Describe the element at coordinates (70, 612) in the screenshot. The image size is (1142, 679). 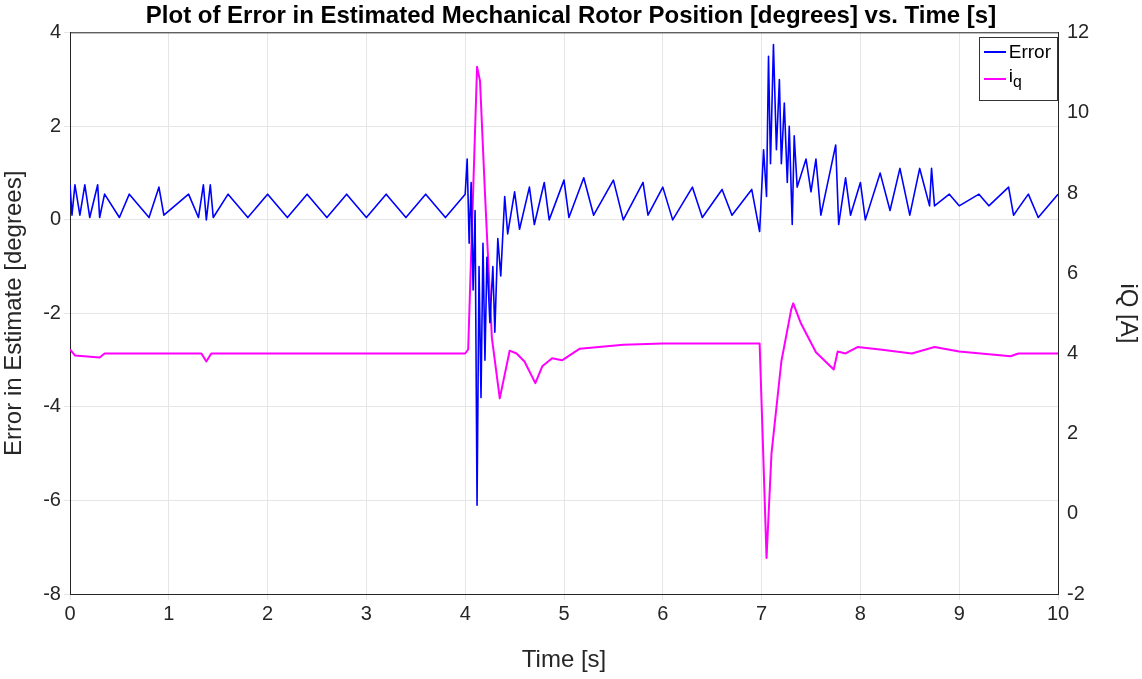
I see `x-tick-label: 0` at that location.